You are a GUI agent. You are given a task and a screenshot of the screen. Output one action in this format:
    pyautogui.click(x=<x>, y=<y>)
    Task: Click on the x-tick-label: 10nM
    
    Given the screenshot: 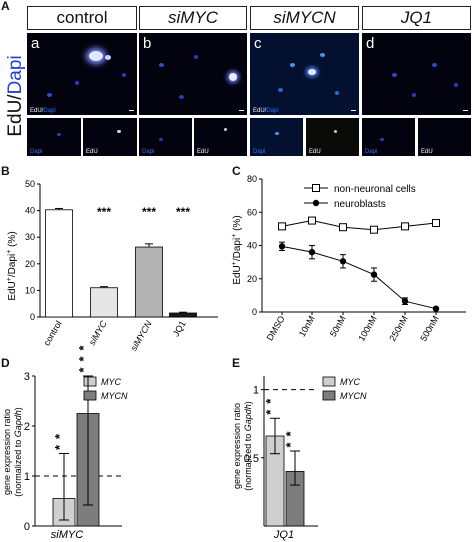 What is the action you would take?
    pyautogui.click(x=307, y=326)
    